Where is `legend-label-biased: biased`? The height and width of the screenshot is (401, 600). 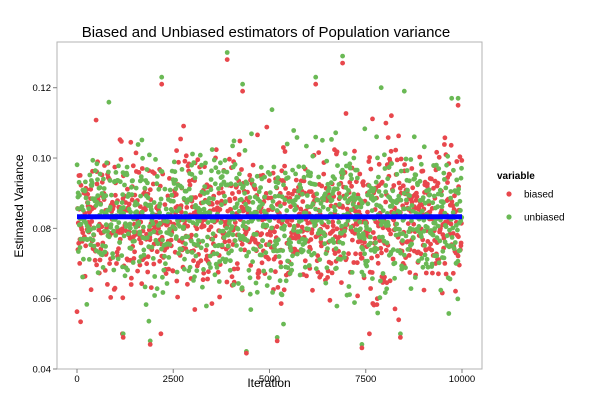
legend-label-biased: biased is located at coordinates (538, 195).